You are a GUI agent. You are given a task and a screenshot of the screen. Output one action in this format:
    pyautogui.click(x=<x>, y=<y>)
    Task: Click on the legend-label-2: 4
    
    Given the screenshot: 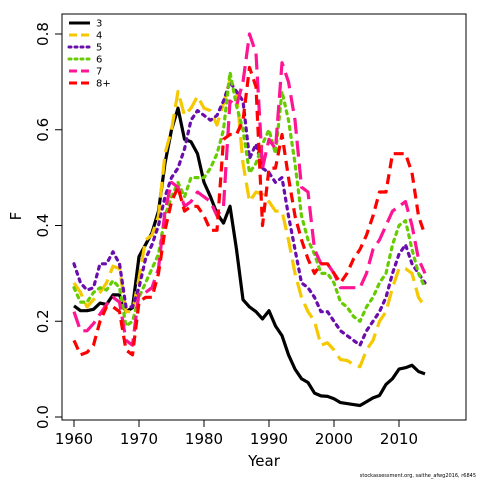 What is the action you would take?
    pyautogui.click(x=99, y=36)
    